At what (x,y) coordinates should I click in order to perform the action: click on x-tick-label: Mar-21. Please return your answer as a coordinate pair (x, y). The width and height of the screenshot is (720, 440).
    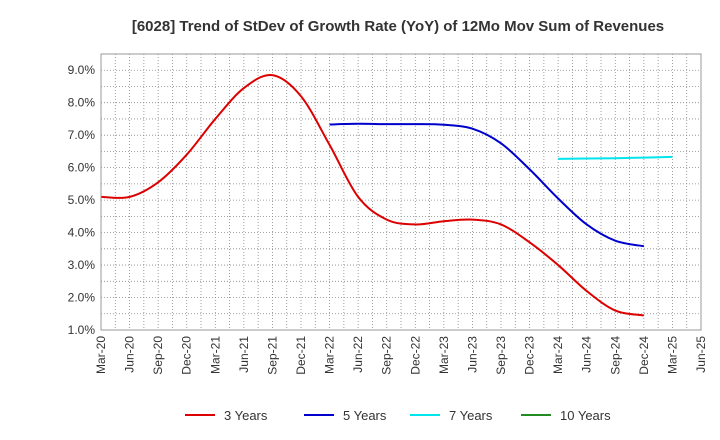
    Looking at the image, I should click on (215, 355).